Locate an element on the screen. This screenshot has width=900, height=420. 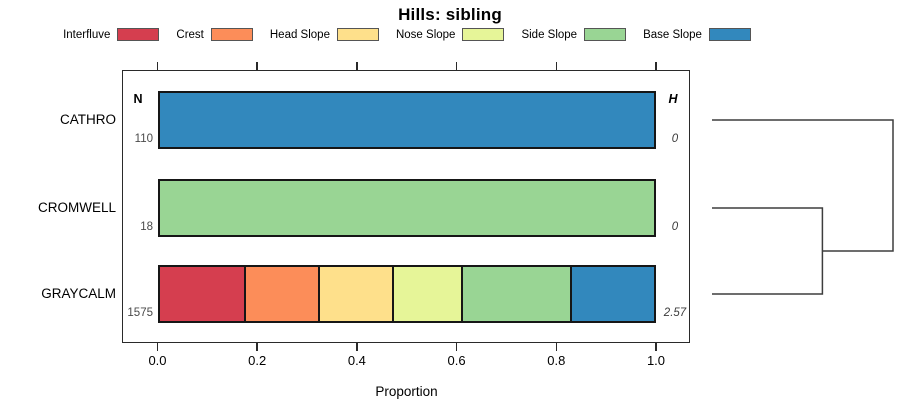
legend-item: Interfluve is located at coordinates (111, 34).